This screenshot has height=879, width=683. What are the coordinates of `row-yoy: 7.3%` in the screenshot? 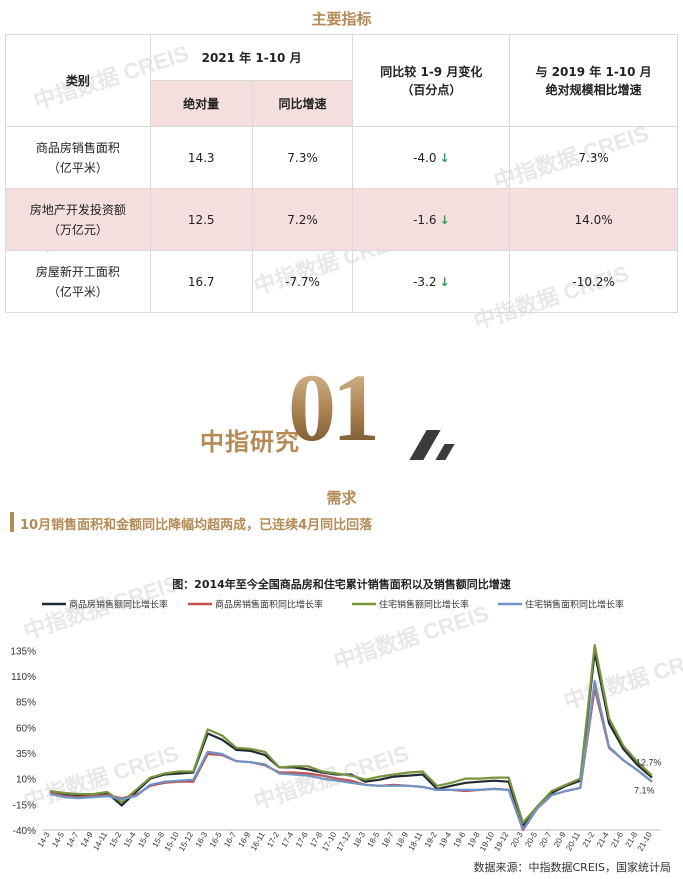 It's located at (302, 157).